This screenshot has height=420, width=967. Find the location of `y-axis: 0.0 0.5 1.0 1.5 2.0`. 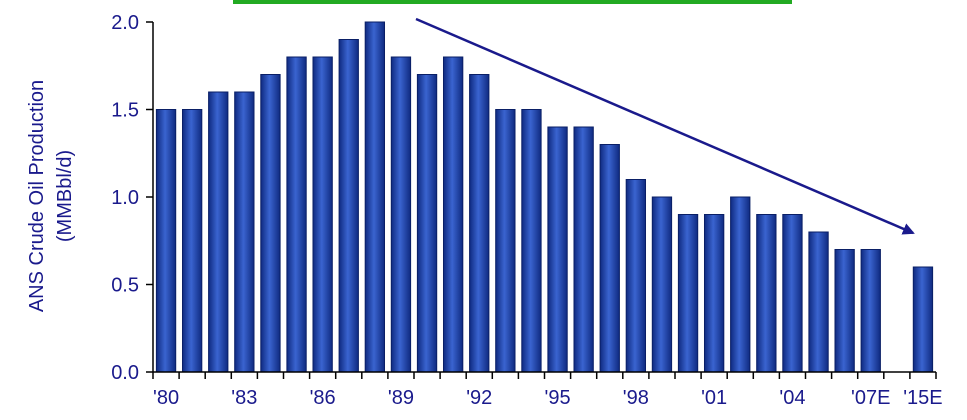

y-axis: 0.0 0.5 1.0 1.5 2.0 is located at coordinates (132, 198).